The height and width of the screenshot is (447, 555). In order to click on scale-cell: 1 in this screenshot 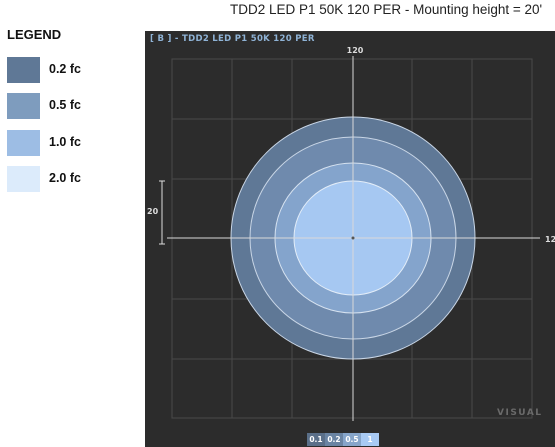, I will do `click(370, 439)`.